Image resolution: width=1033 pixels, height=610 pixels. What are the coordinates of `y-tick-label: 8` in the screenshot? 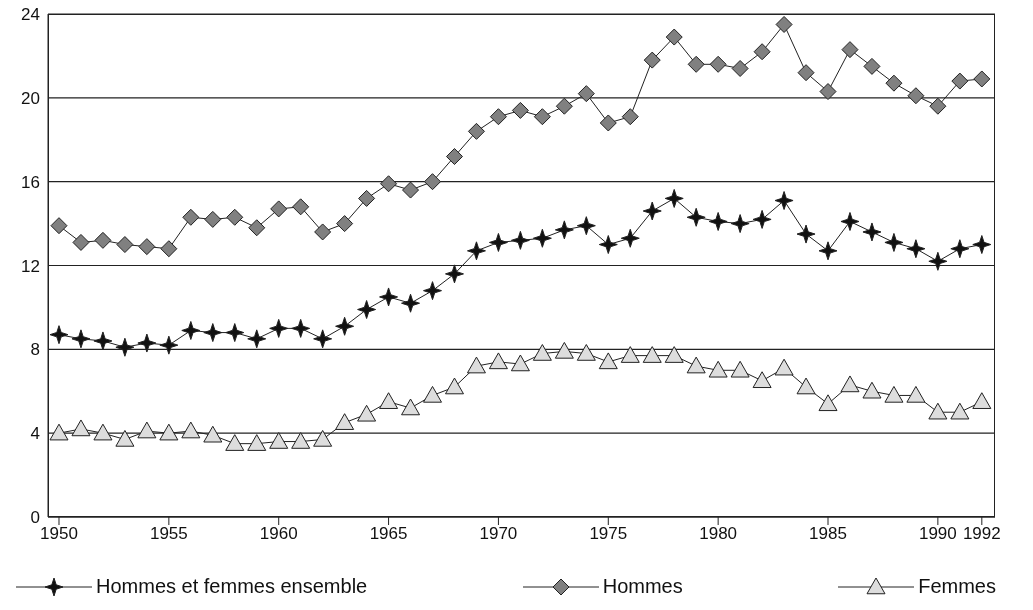 It's located at (35, 350).